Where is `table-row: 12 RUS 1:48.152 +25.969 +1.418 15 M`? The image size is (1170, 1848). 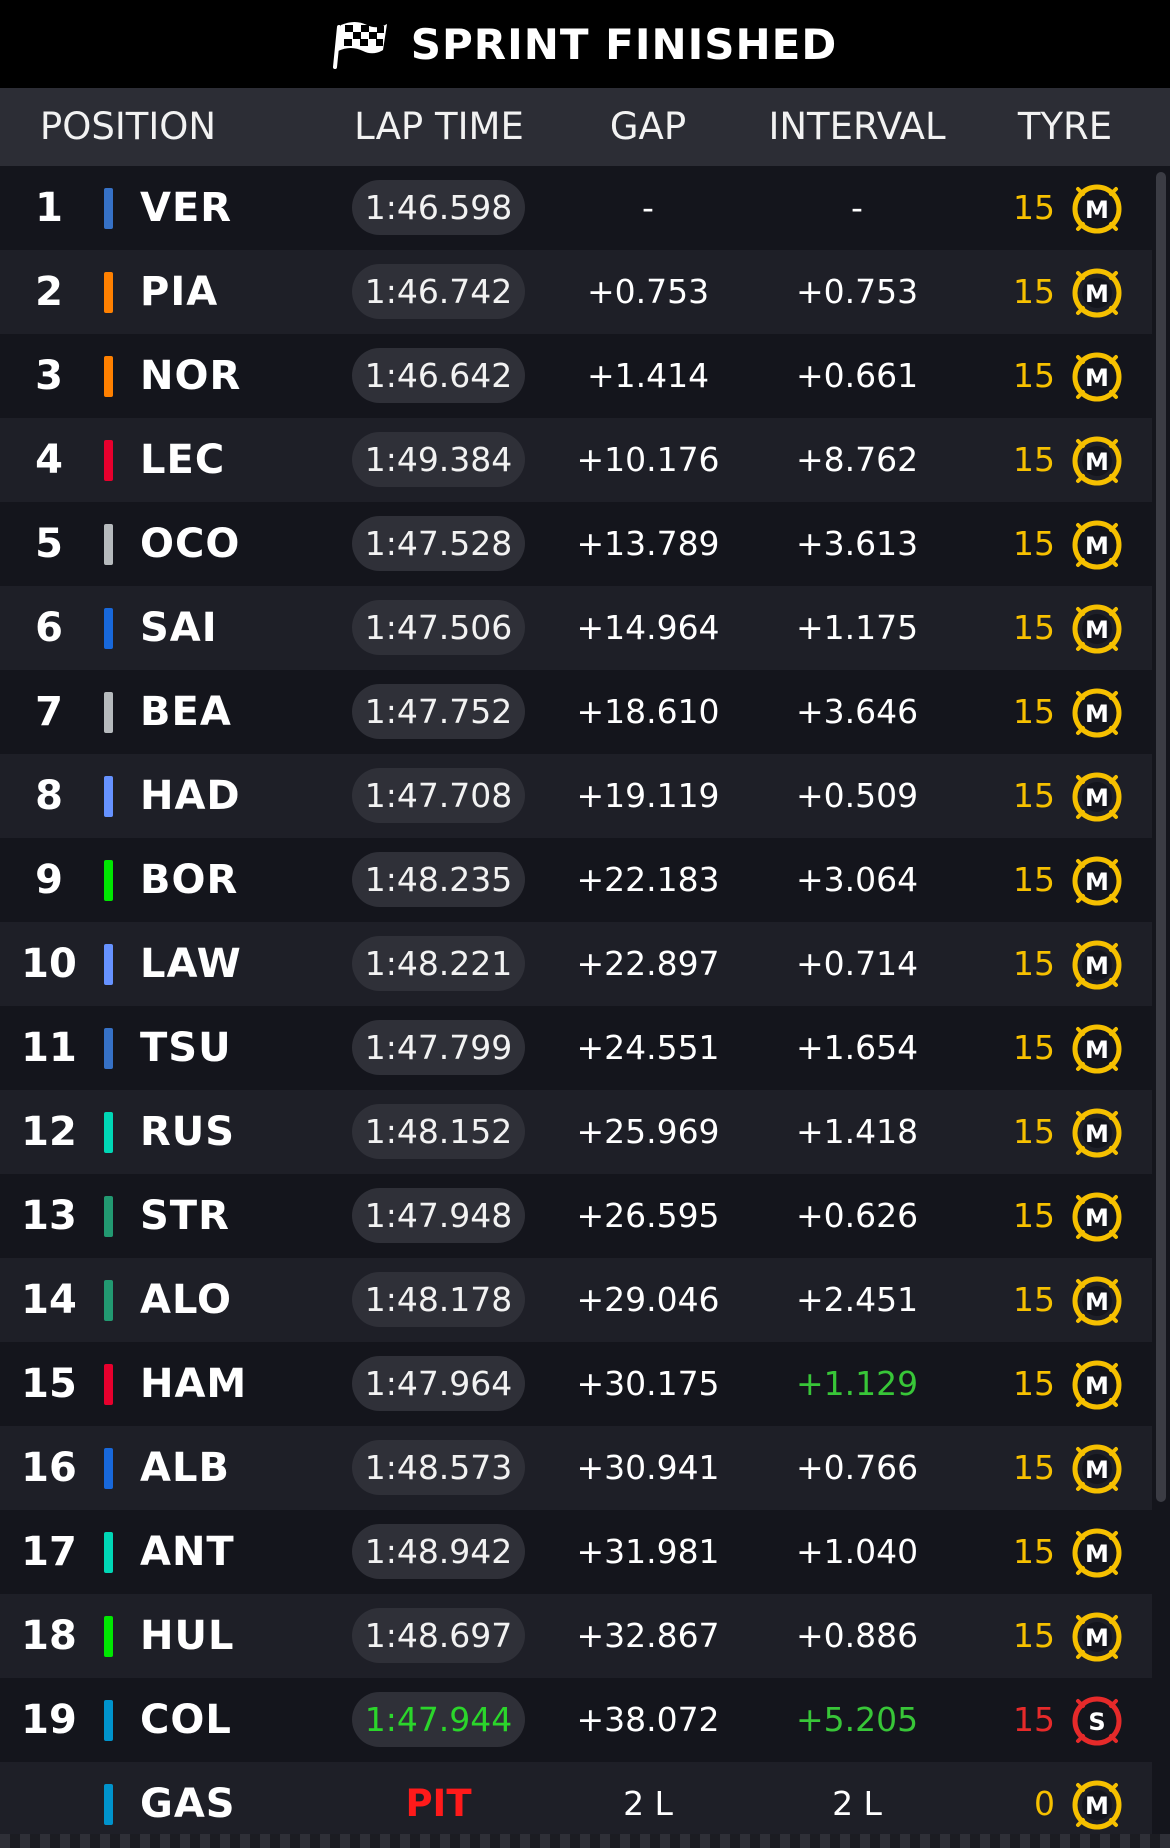
table-row: 12 RUS 1:48.152 +25.969 +1.418 15 M is located at coordinates (576, 1132).